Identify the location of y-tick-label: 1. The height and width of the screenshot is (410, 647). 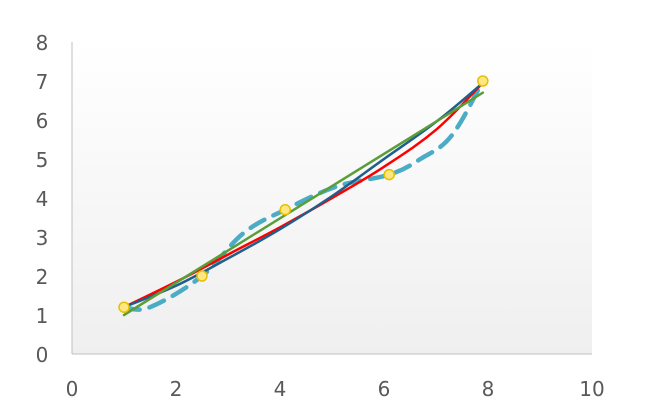
(42, 316).